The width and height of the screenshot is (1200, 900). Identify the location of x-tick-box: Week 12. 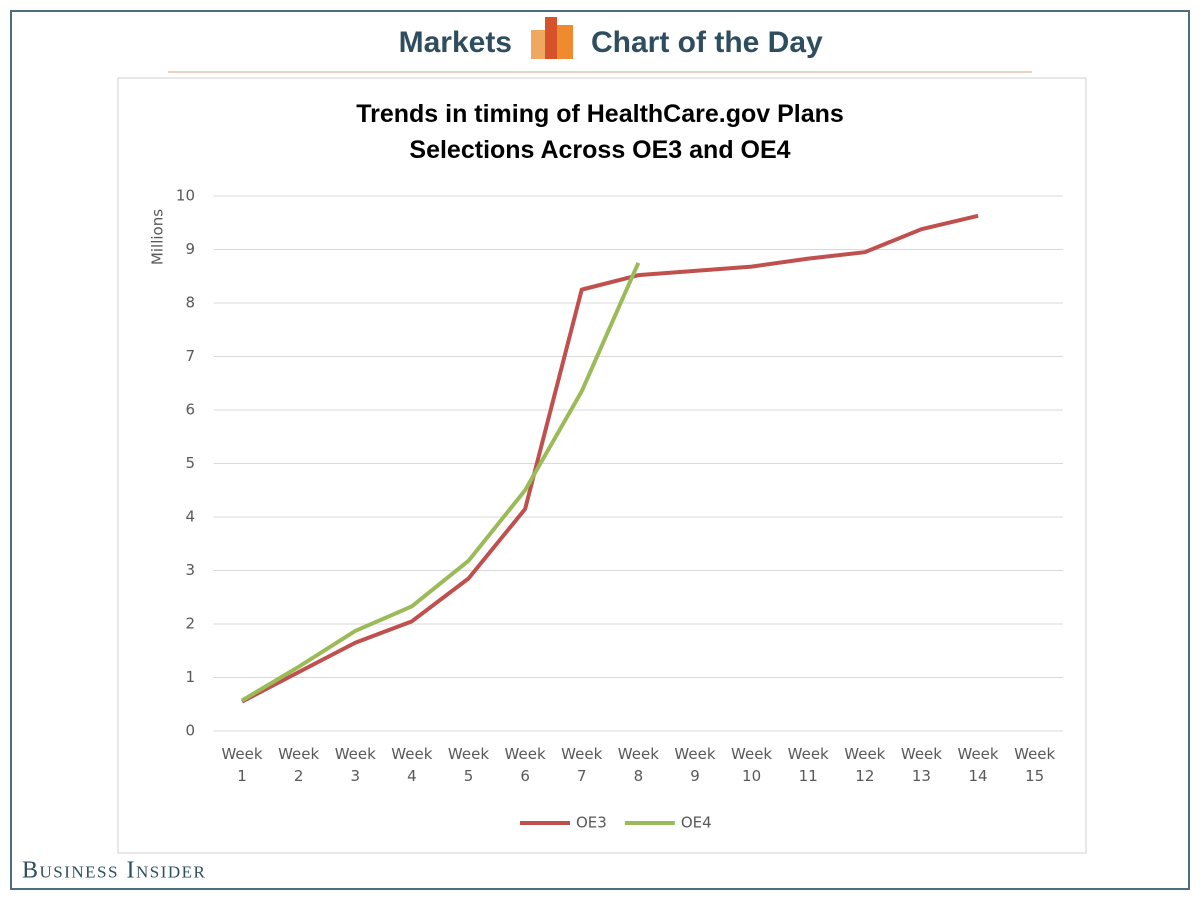
(865, 765).